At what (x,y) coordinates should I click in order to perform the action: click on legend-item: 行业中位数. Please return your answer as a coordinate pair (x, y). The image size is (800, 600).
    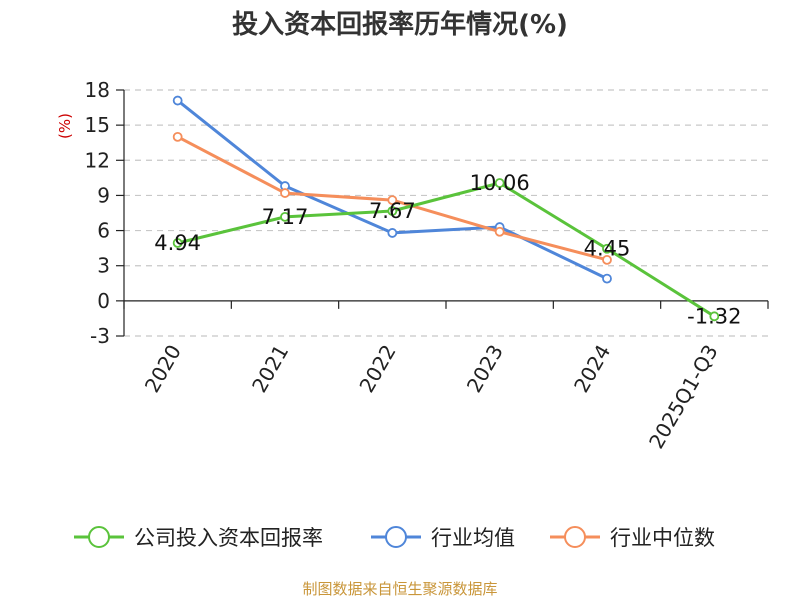
    Looking at the image, I should click on (632, 538).